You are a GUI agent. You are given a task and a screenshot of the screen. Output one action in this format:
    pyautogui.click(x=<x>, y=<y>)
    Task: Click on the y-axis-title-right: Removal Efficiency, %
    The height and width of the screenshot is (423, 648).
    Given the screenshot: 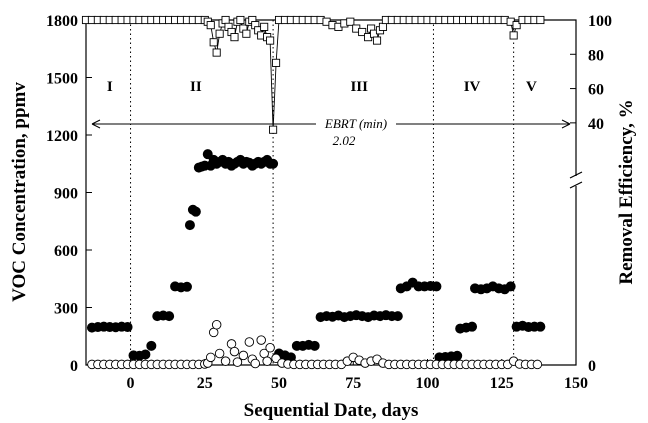 What is the action you would take?
    pyautogui.click(x=626, y=191)
    